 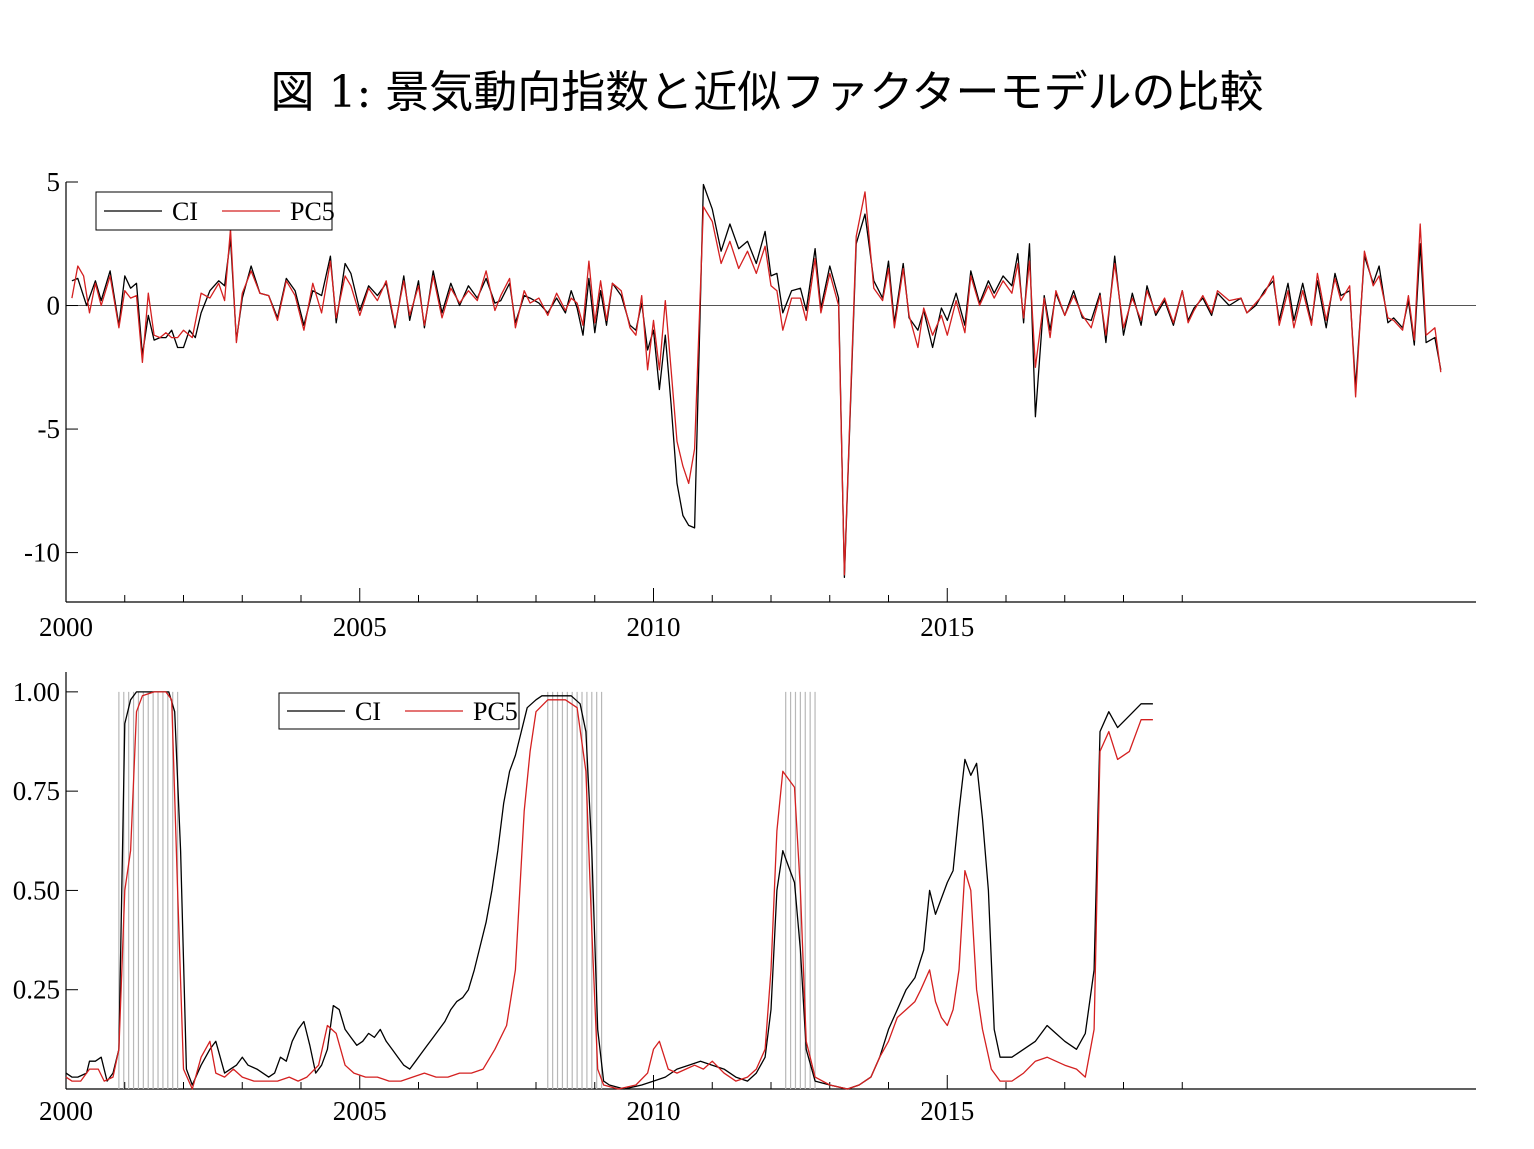 I want to click on y-tick-label: 0.75, so click(x=36, y=791).